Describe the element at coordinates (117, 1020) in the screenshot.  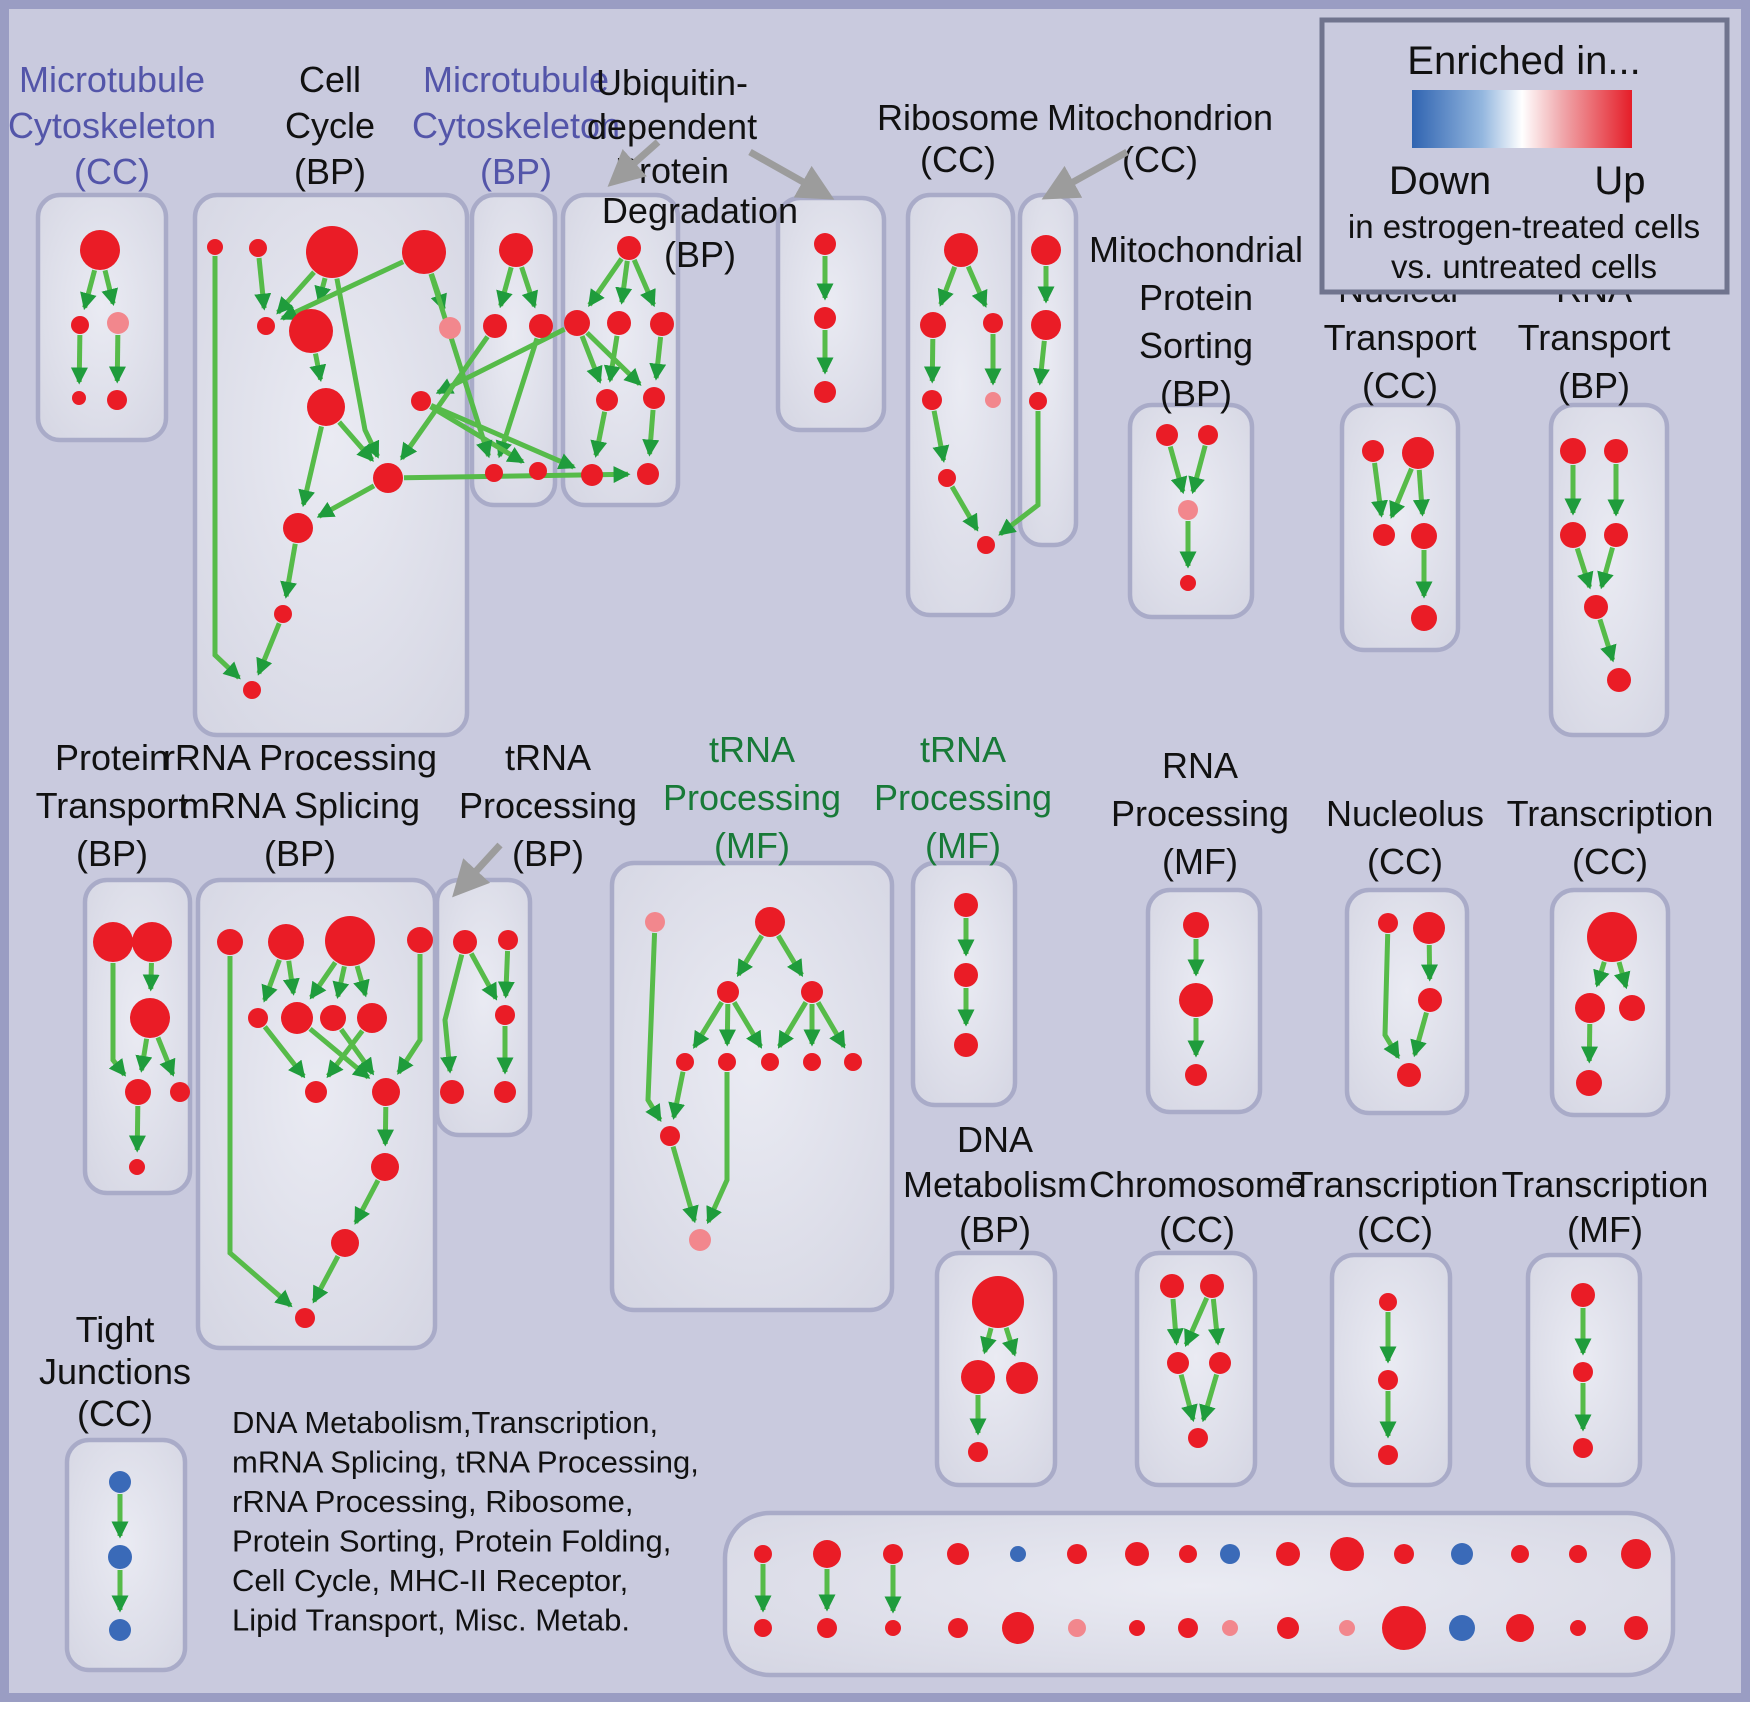
I see `edge-pt-A1-A4` at that location.